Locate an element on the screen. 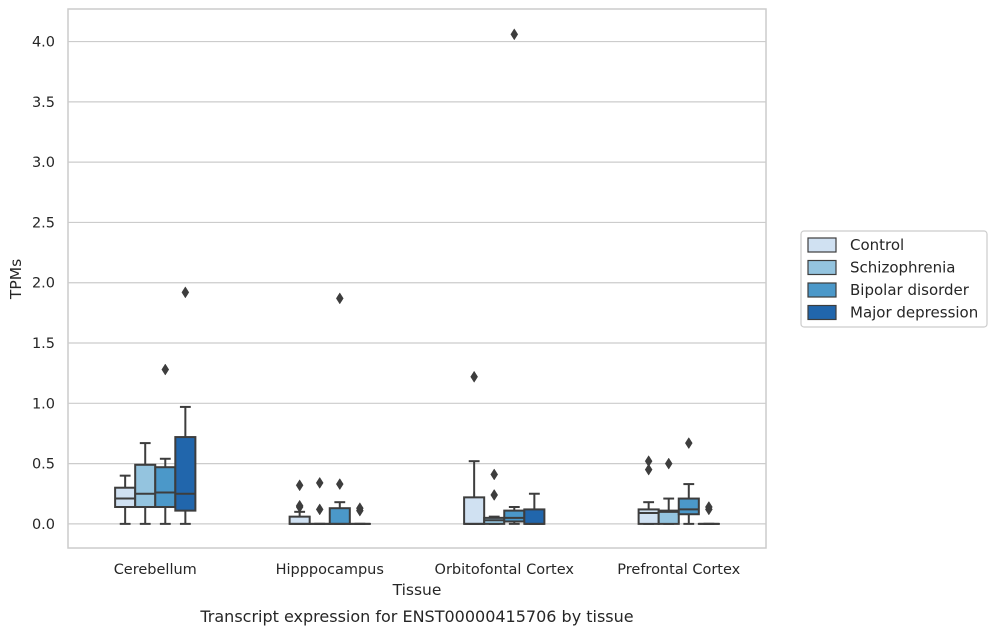 Image resolution: width=997 pixels, height=638 pixels. y-tick-label: 4.0 is located at coordinates (43, 43).